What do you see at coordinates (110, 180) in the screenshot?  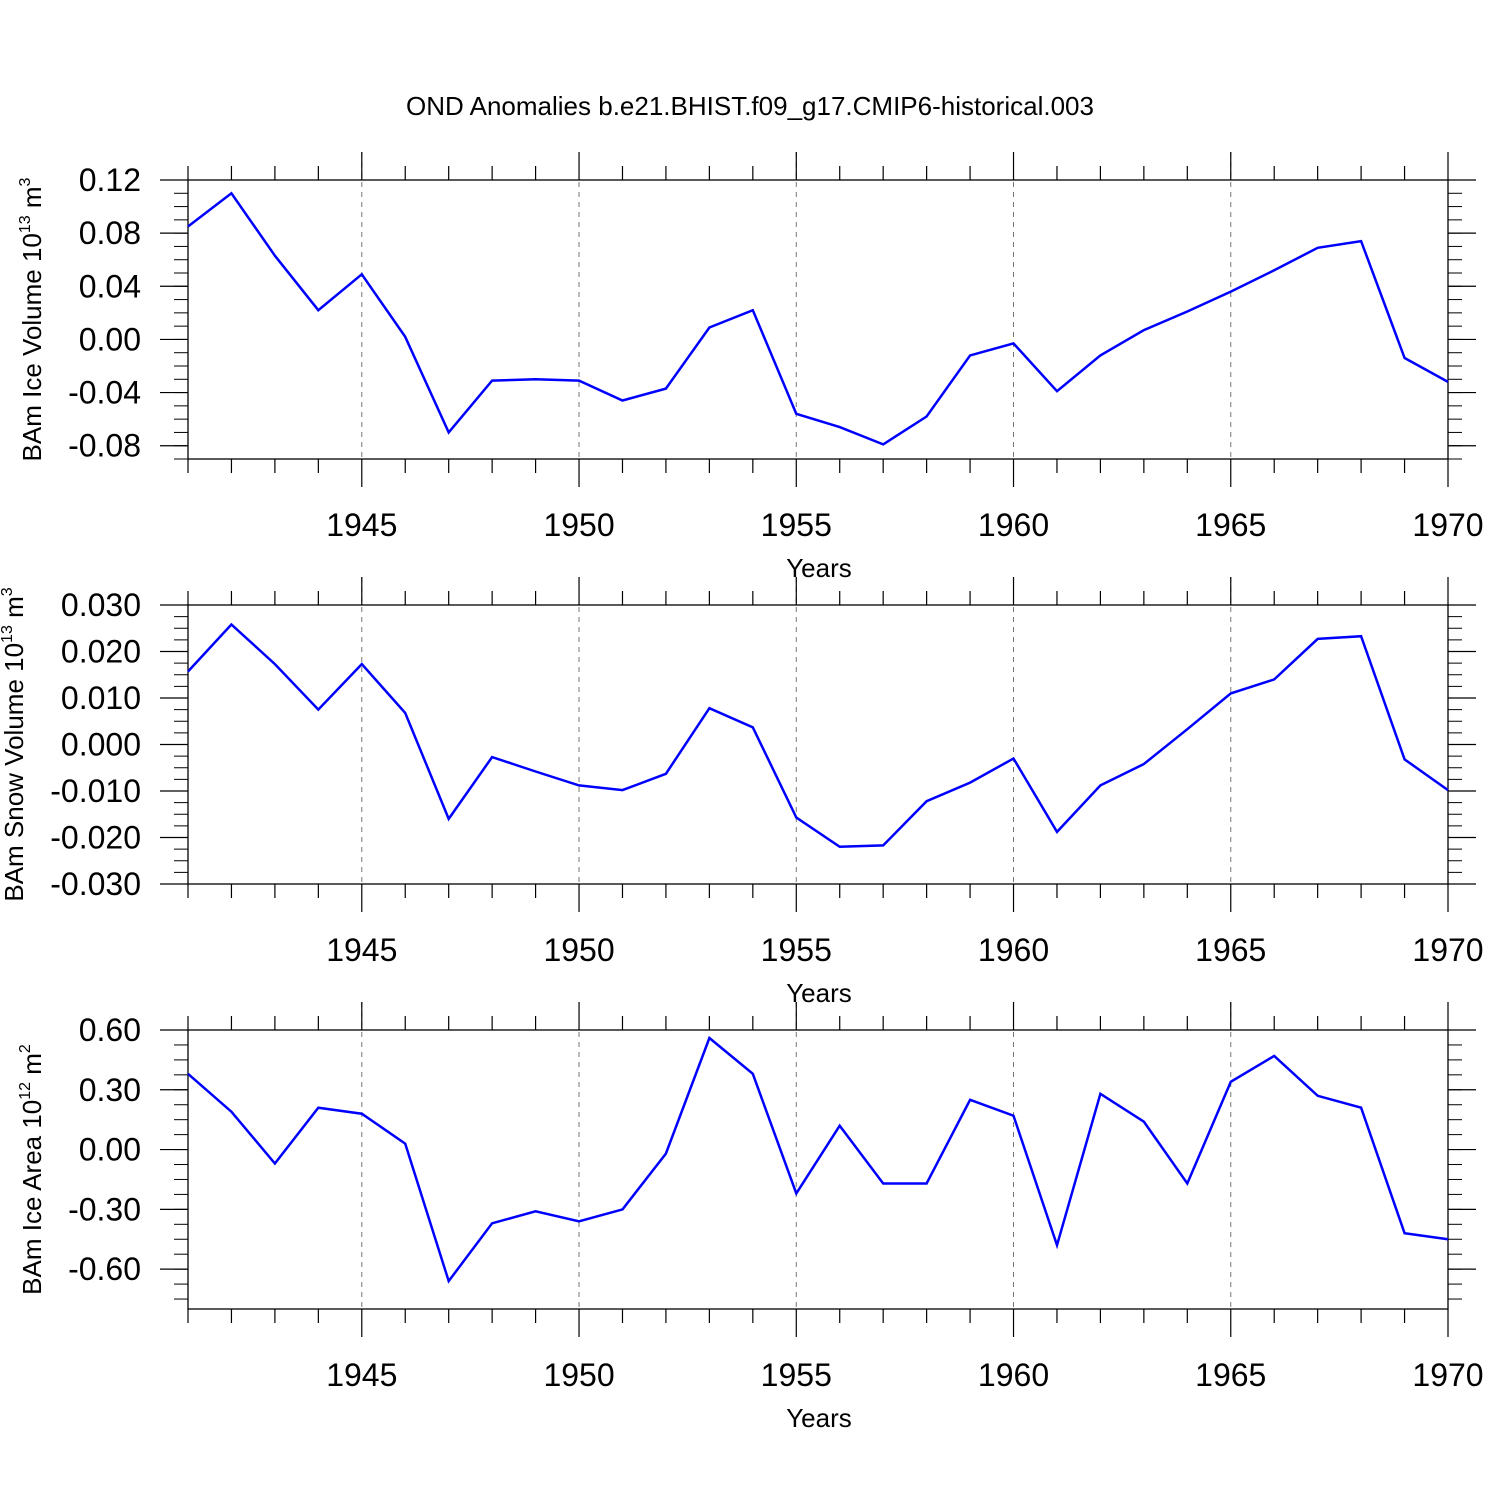 I see `y-tick-label: 0.12` at bounding box center [110, 180].